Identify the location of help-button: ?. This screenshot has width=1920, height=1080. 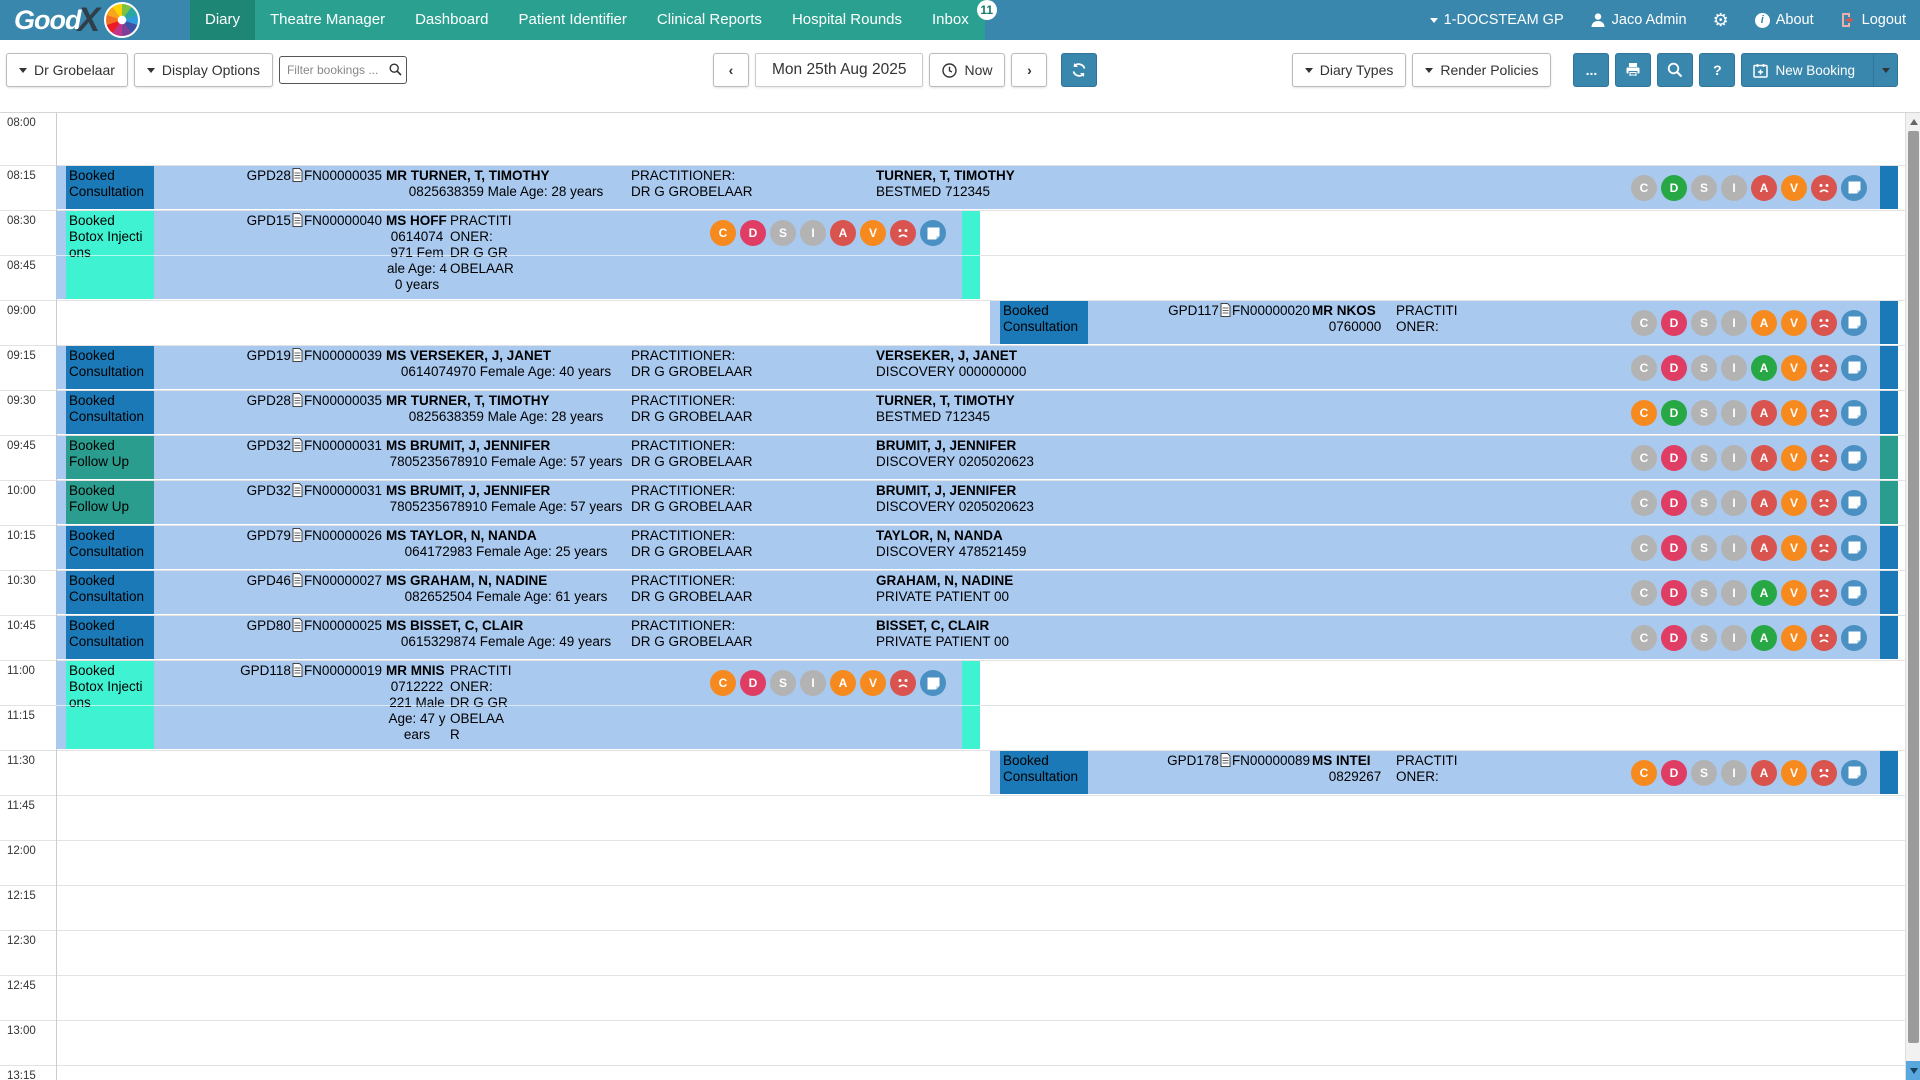
(1717, 70).